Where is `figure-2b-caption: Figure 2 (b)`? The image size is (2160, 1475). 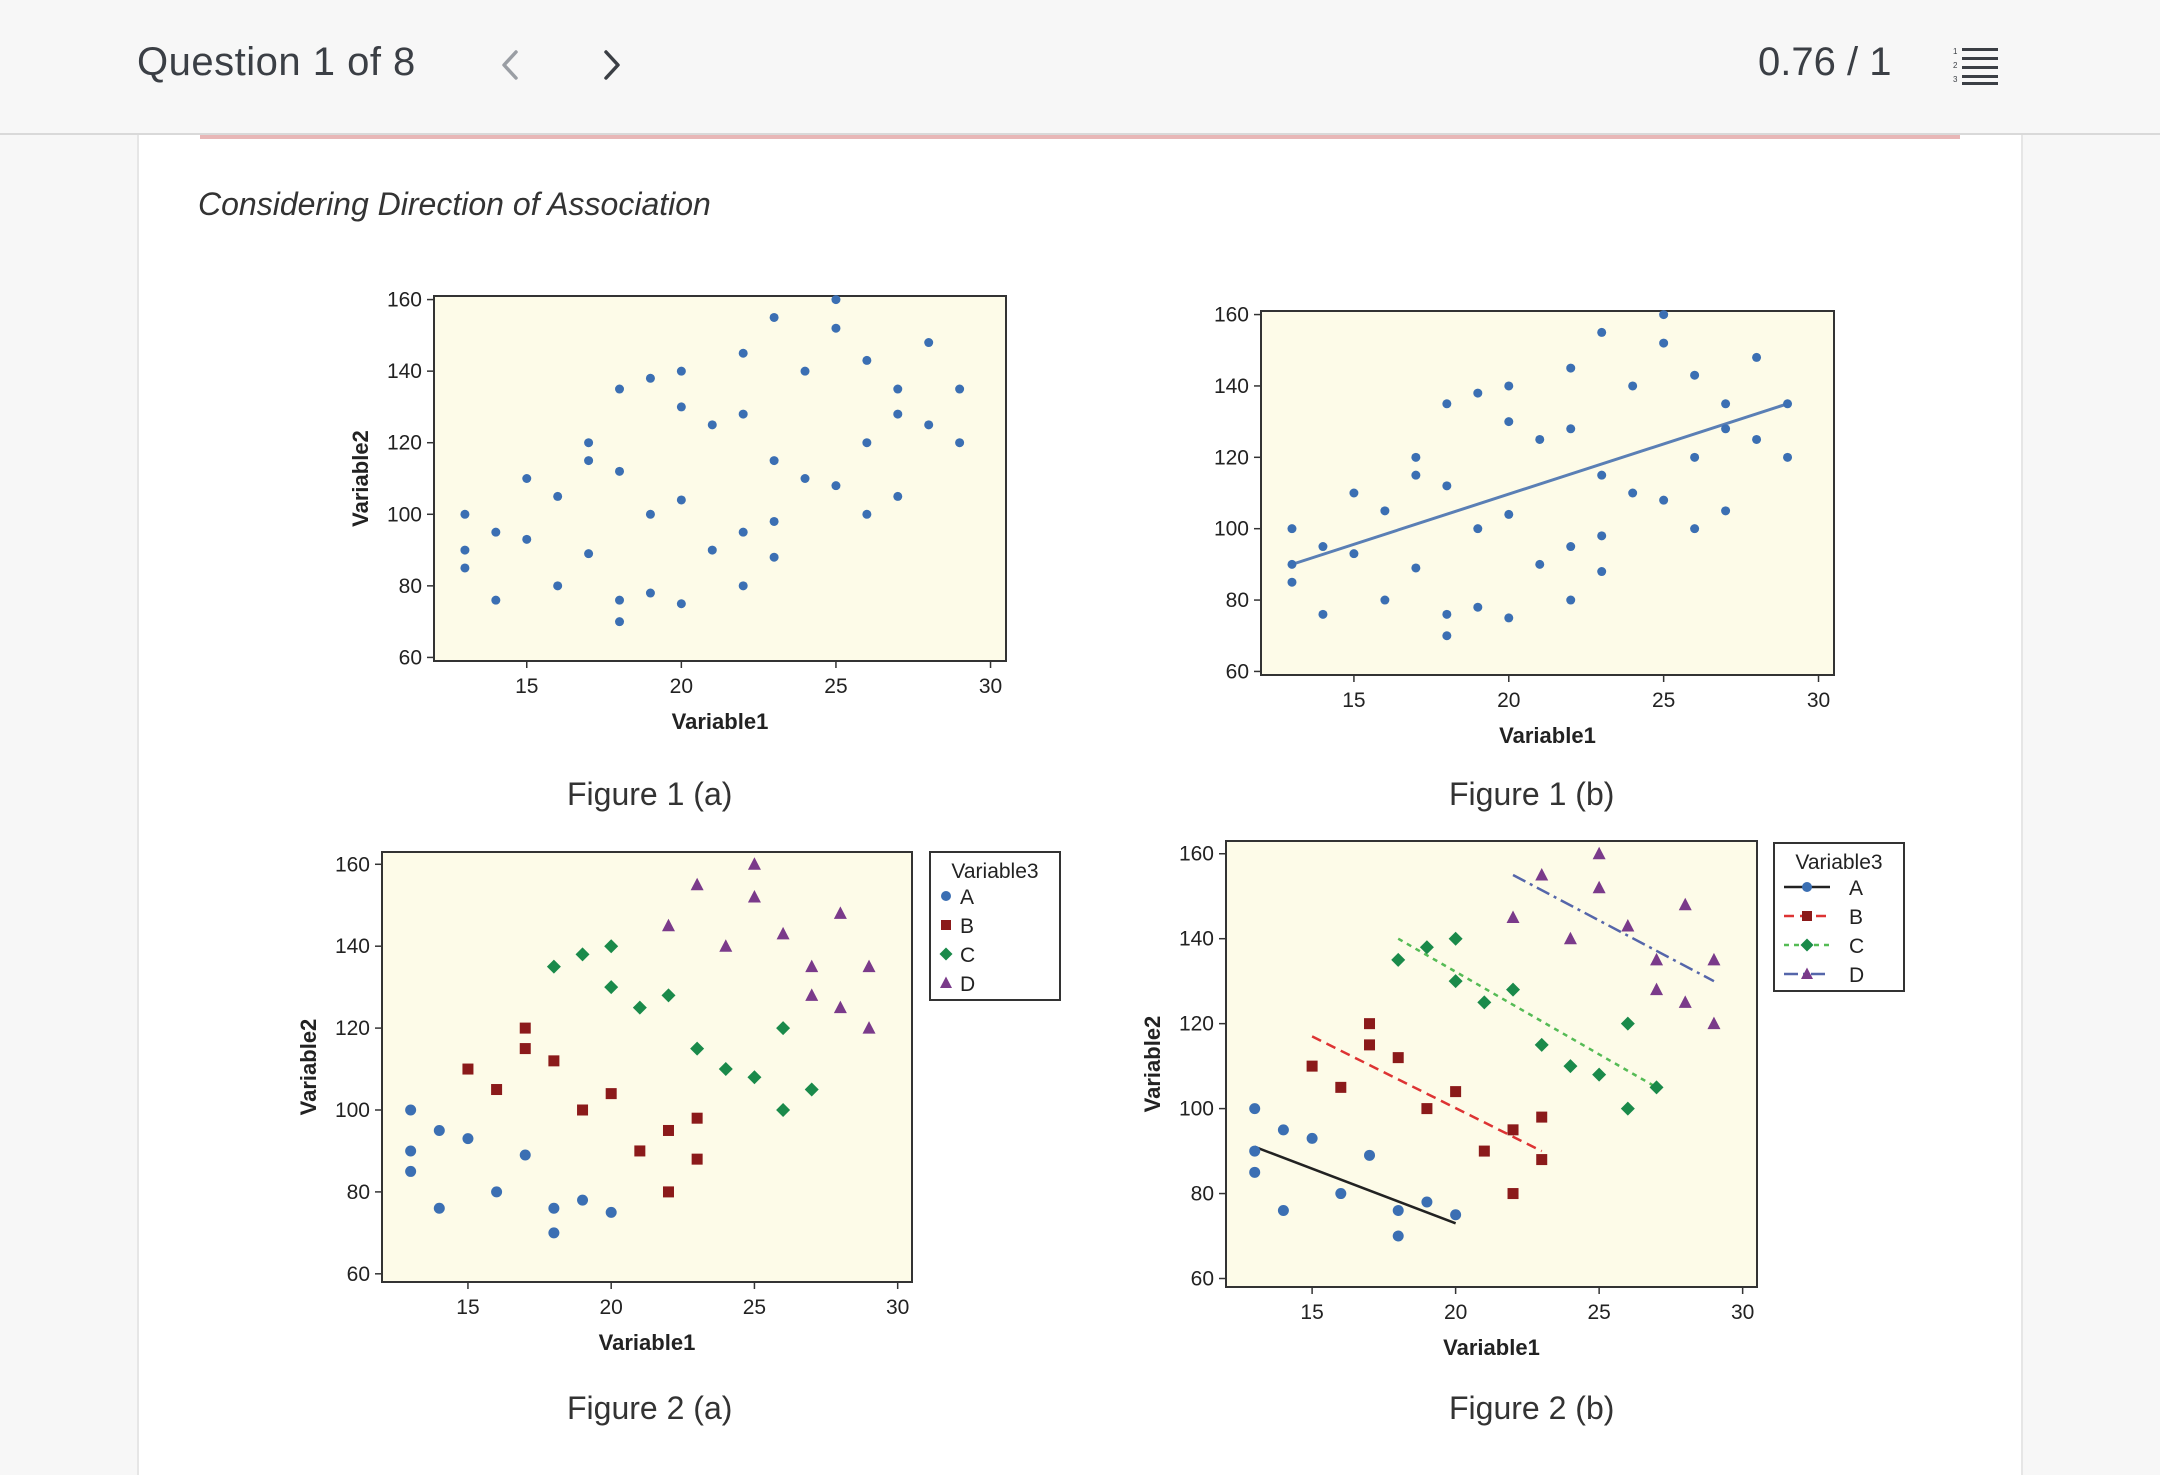 figure-2b-caption: Figure 2 (b) is located at coordinates (1532, 1408).